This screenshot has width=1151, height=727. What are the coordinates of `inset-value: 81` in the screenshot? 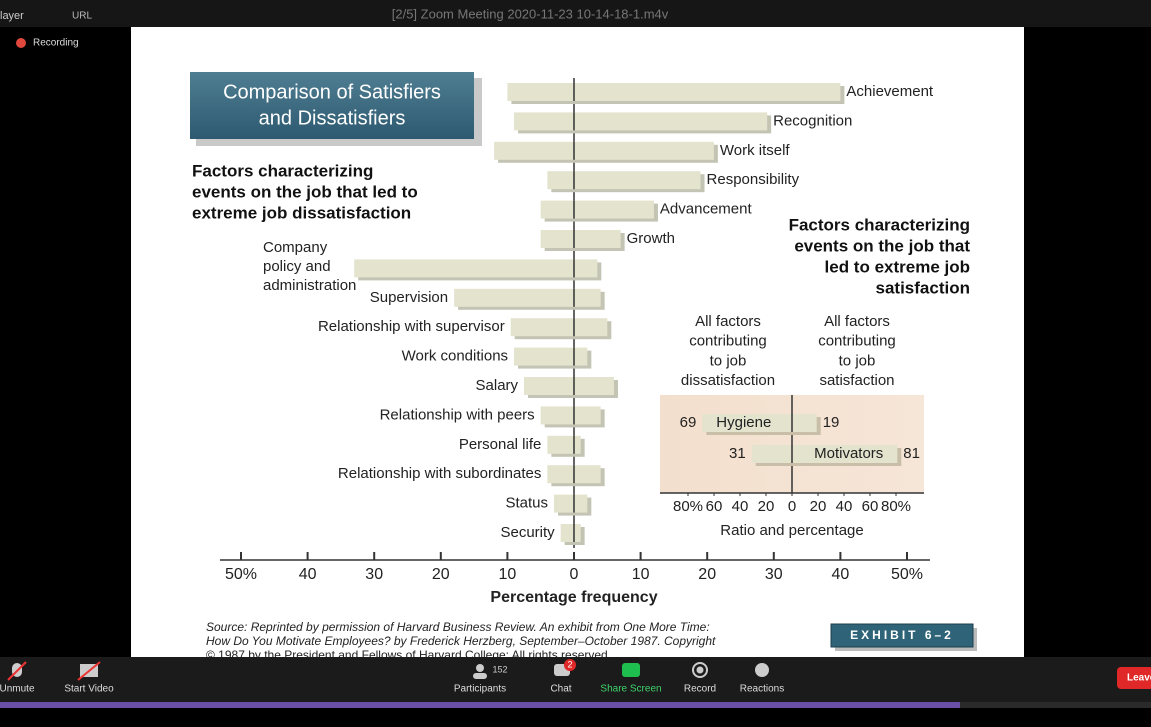 It's located at (911, 453).